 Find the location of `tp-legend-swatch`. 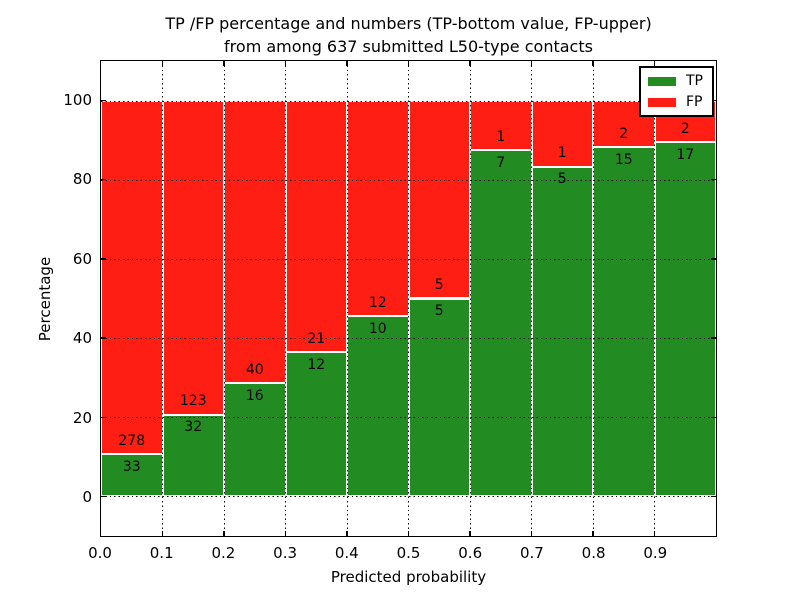

tp-legend-swatch is located at coordinates (662, 81).